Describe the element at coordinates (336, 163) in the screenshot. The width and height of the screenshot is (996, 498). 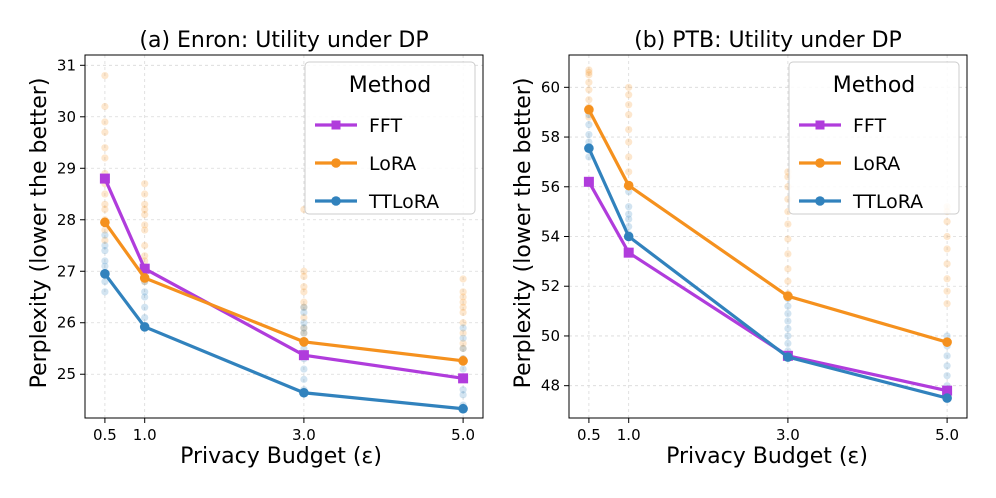
I see `legend-marker-lora` at that location.